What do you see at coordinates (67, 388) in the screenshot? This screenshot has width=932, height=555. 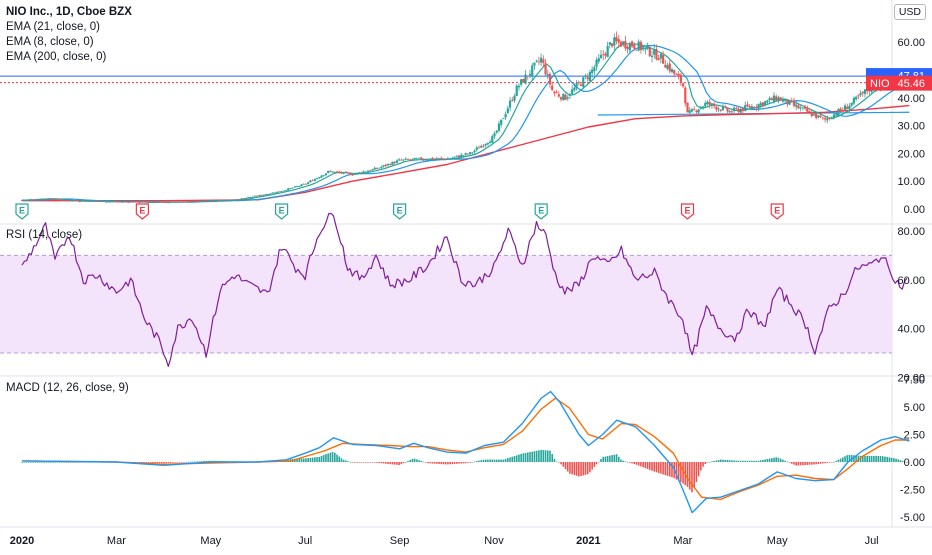 I see `macd-legend-label: MACD (12, 26, close, 9)` at bounding box center [67, 388].